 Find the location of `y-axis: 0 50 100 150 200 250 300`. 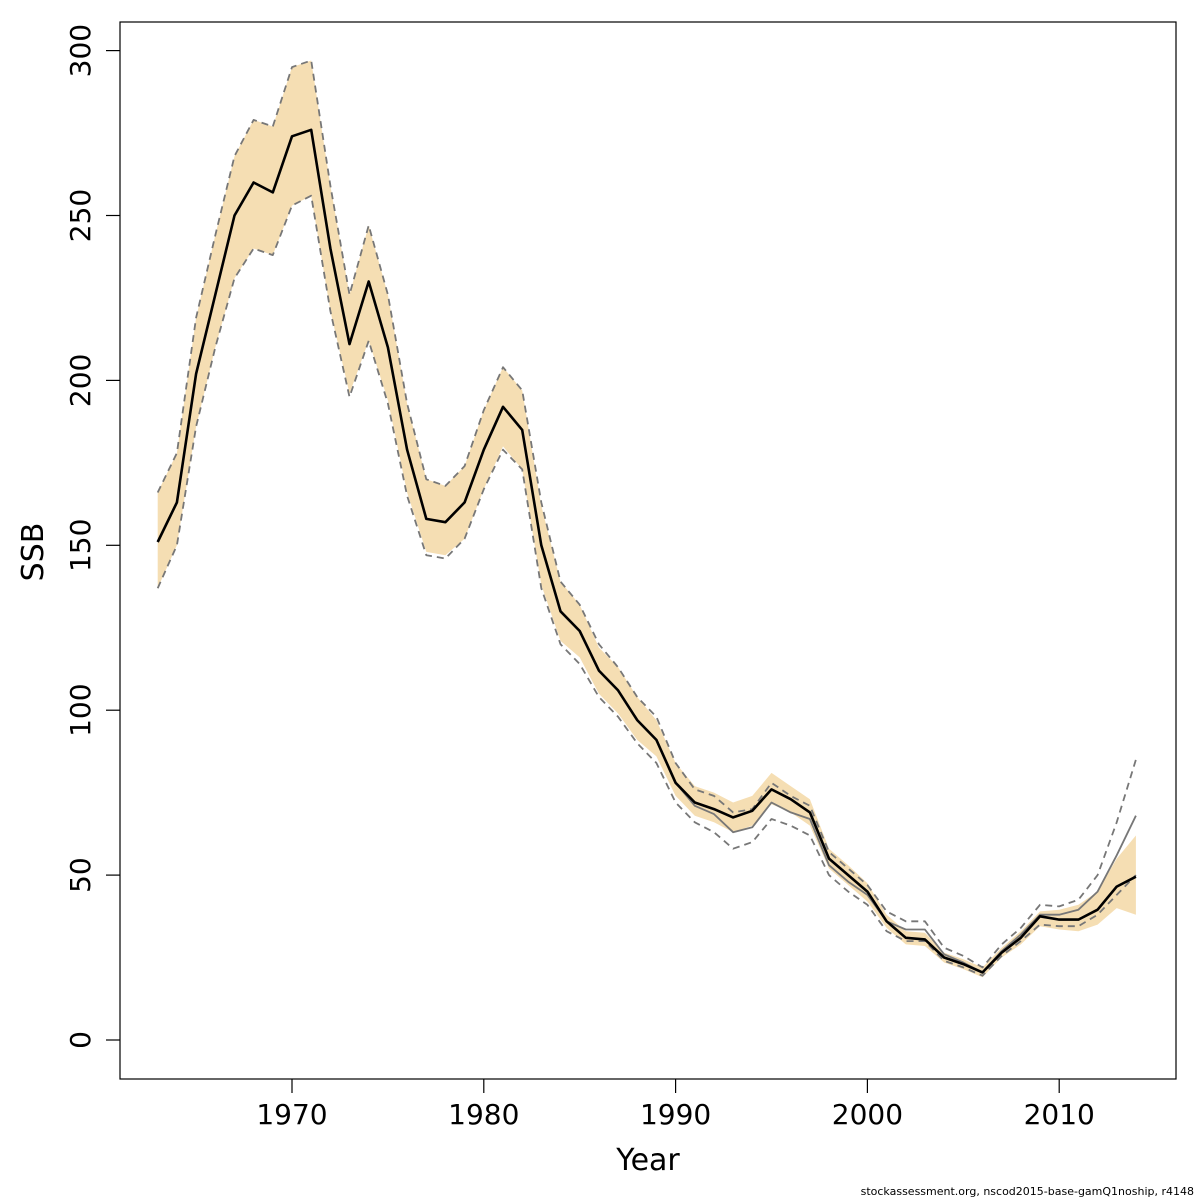

y-axis: 0 50 100 150 200 250 300 is located at coordinates (92, 536).